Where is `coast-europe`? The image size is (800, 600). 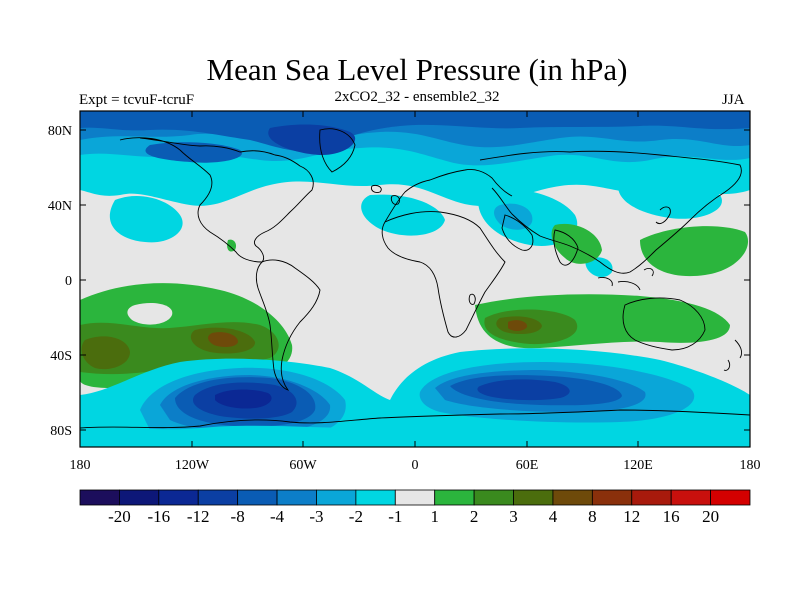 coast-europe is located at coordinates (448, 196).